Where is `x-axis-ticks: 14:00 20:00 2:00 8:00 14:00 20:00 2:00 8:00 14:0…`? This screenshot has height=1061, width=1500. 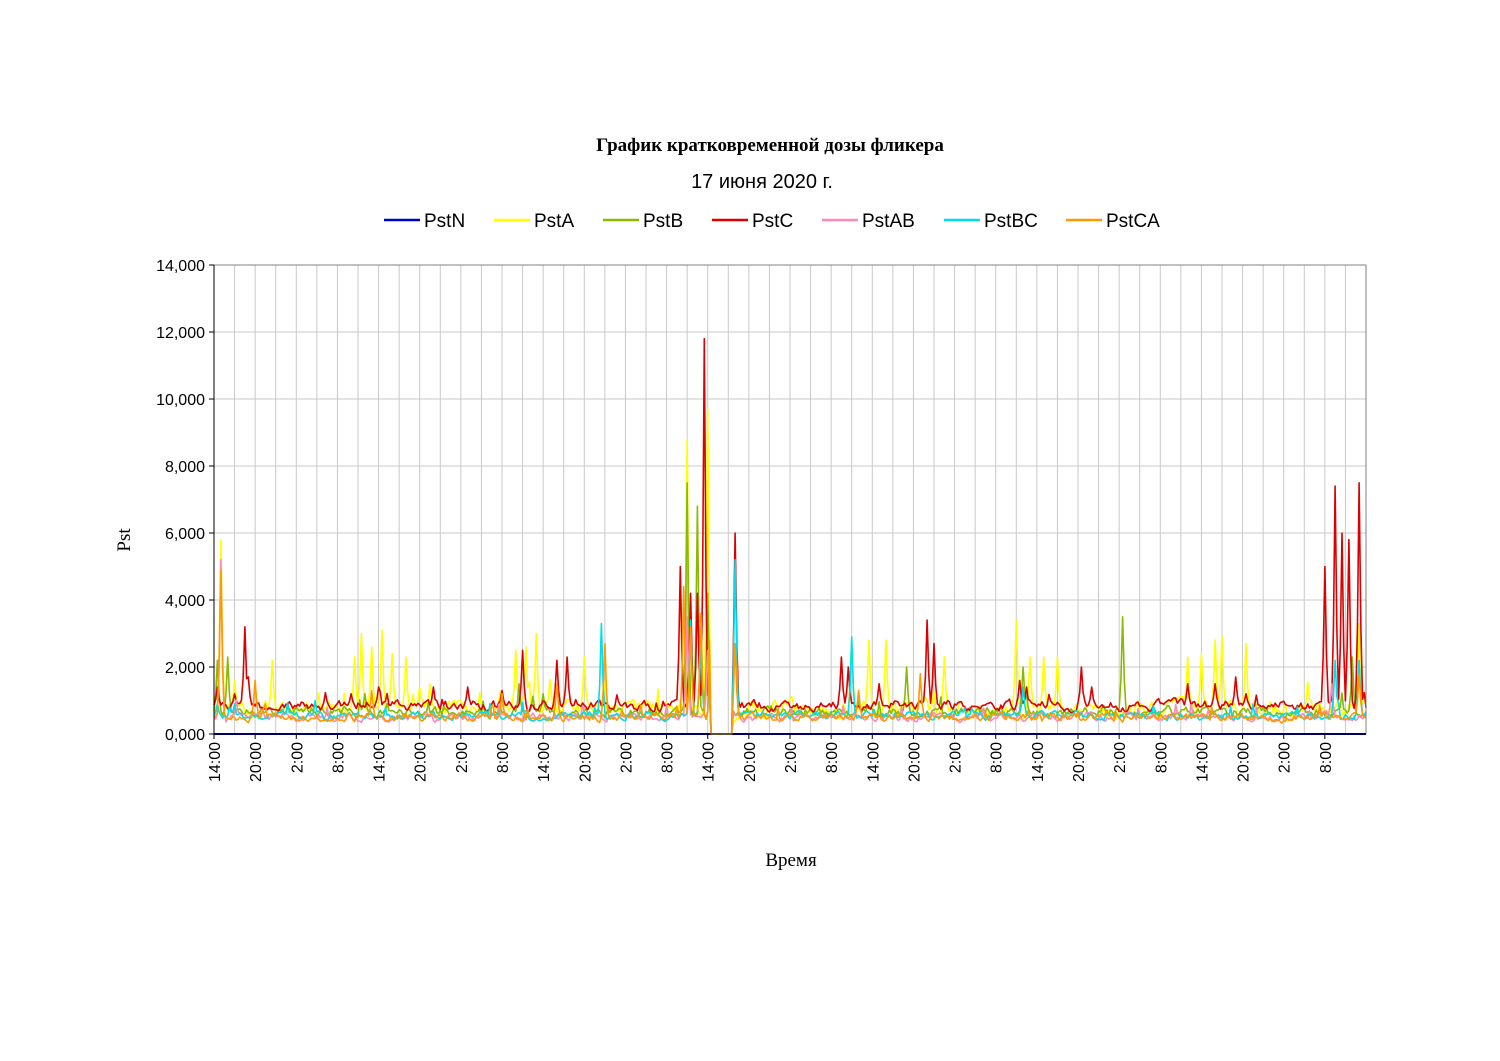 x-axis-ticks: 14:00 20:00 2:00 8:00 14:00 20:00 2:00 8:00 14:0… is located at coordinates (771, 758).